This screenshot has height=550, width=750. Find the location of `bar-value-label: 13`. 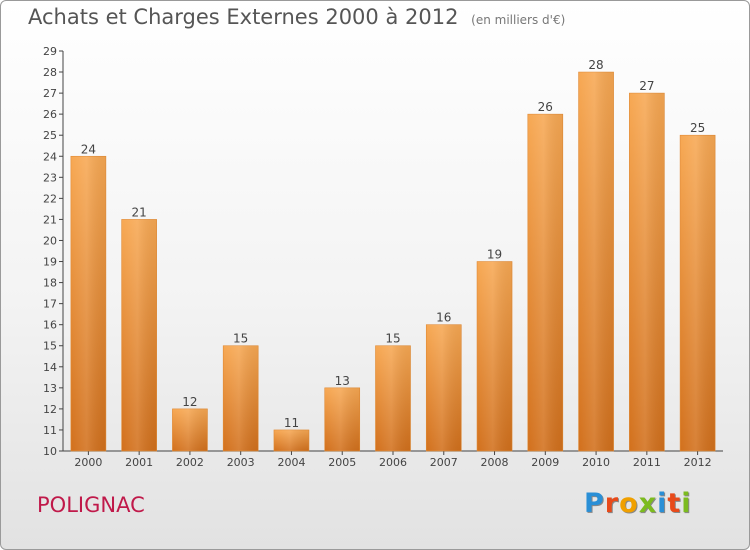

bar-value-label: 13 is located at coordinates (342, 381).